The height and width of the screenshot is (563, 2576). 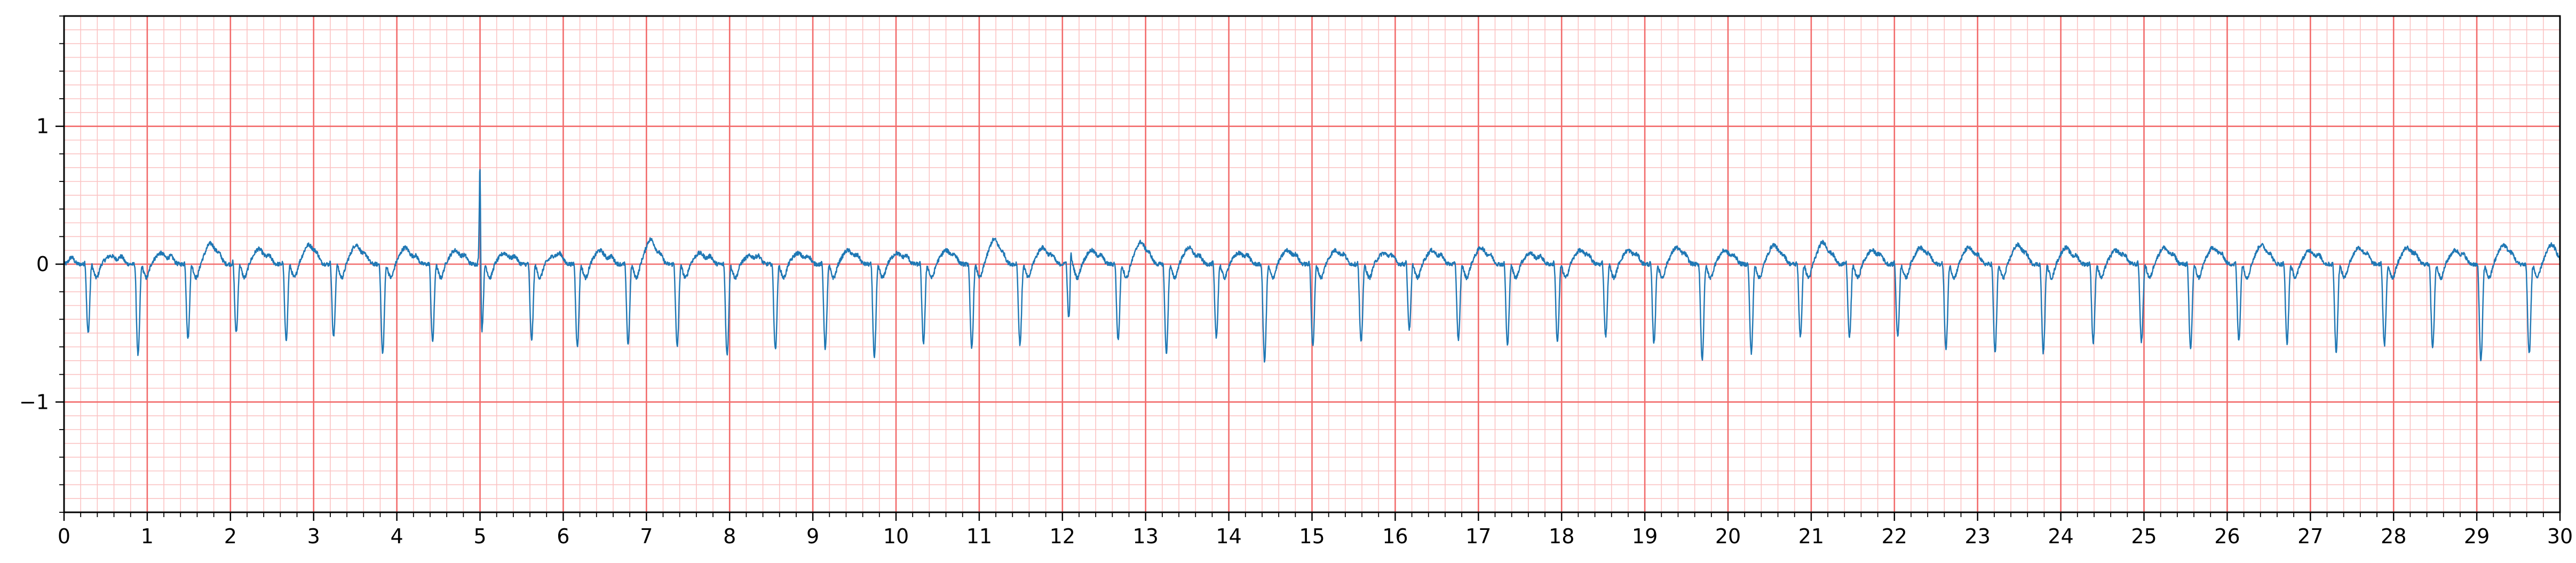 What do you see at coordinates (397, 536) in the screenshot?
I see `x-tick-label: 4` at bounding box center [397, 536].